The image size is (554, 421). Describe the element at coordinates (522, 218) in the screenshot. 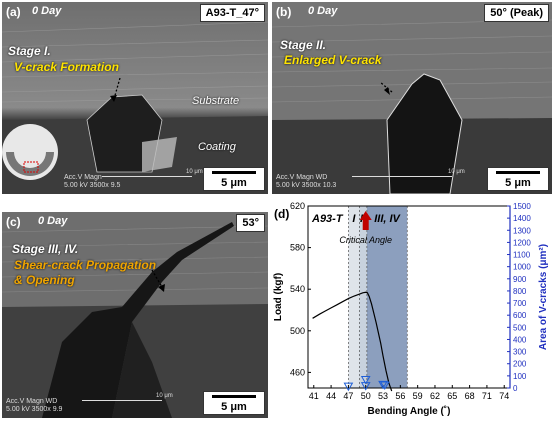

I see `y2-tick-label: 1400` at that location.